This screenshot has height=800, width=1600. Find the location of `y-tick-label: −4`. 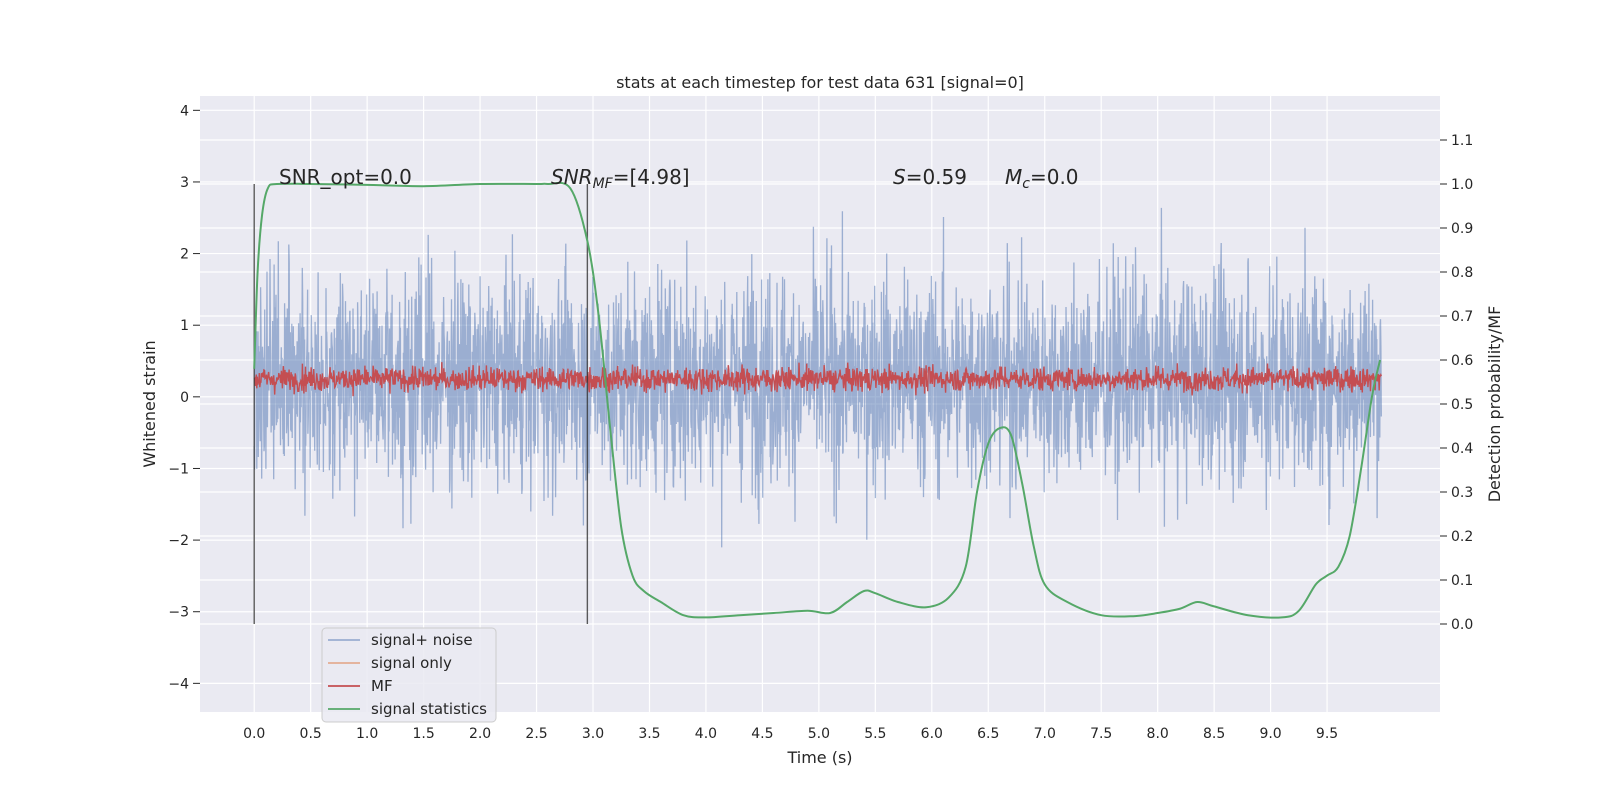

y-tick-label: −4 is located at coordinates (178, 684).